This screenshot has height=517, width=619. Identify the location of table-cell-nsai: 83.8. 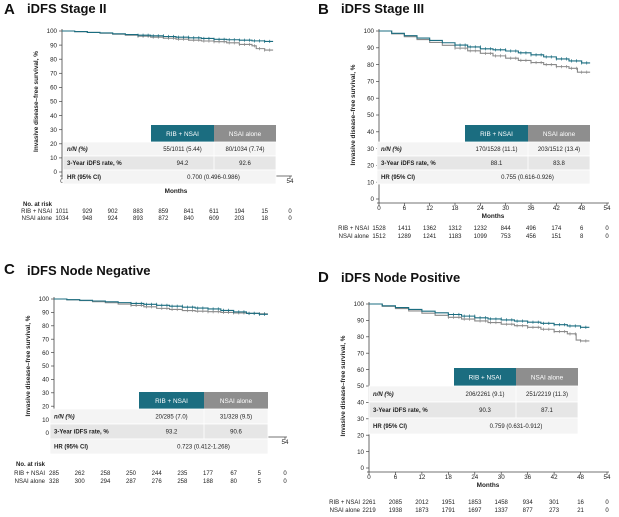
(559, 164).